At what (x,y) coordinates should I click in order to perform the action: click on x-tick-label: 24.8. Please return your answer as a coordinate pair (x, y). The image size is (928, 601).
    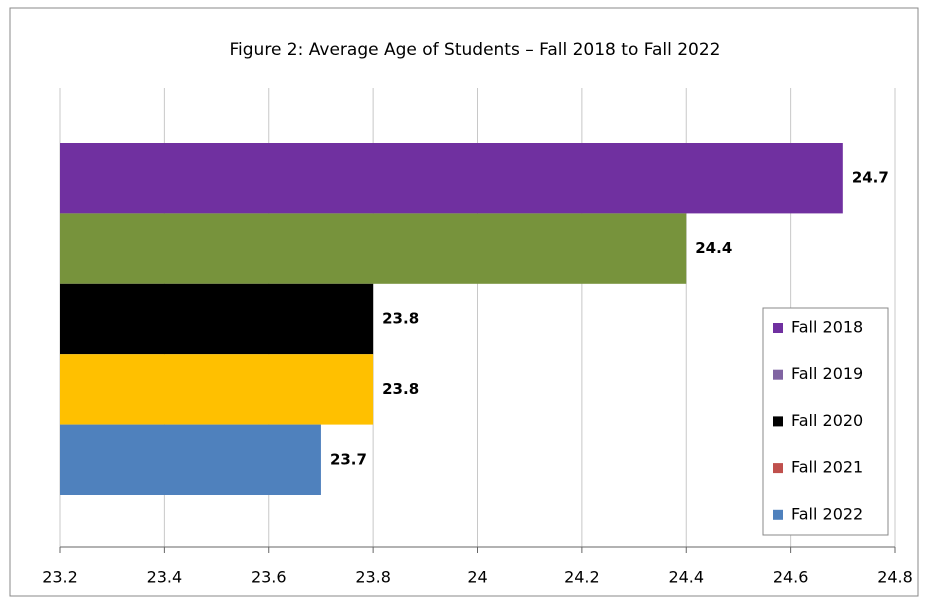
    Looking at the image, I should click on (895, 577).